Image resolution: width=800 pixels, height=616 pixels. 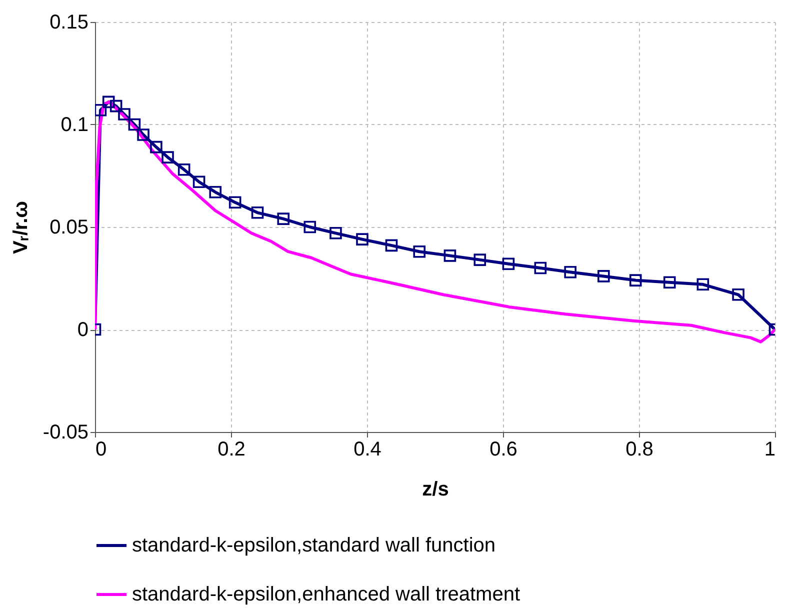 I want to click on legend-label: standard-k-epsilon,enhanced wall treatment, so click(x=326, y=595).